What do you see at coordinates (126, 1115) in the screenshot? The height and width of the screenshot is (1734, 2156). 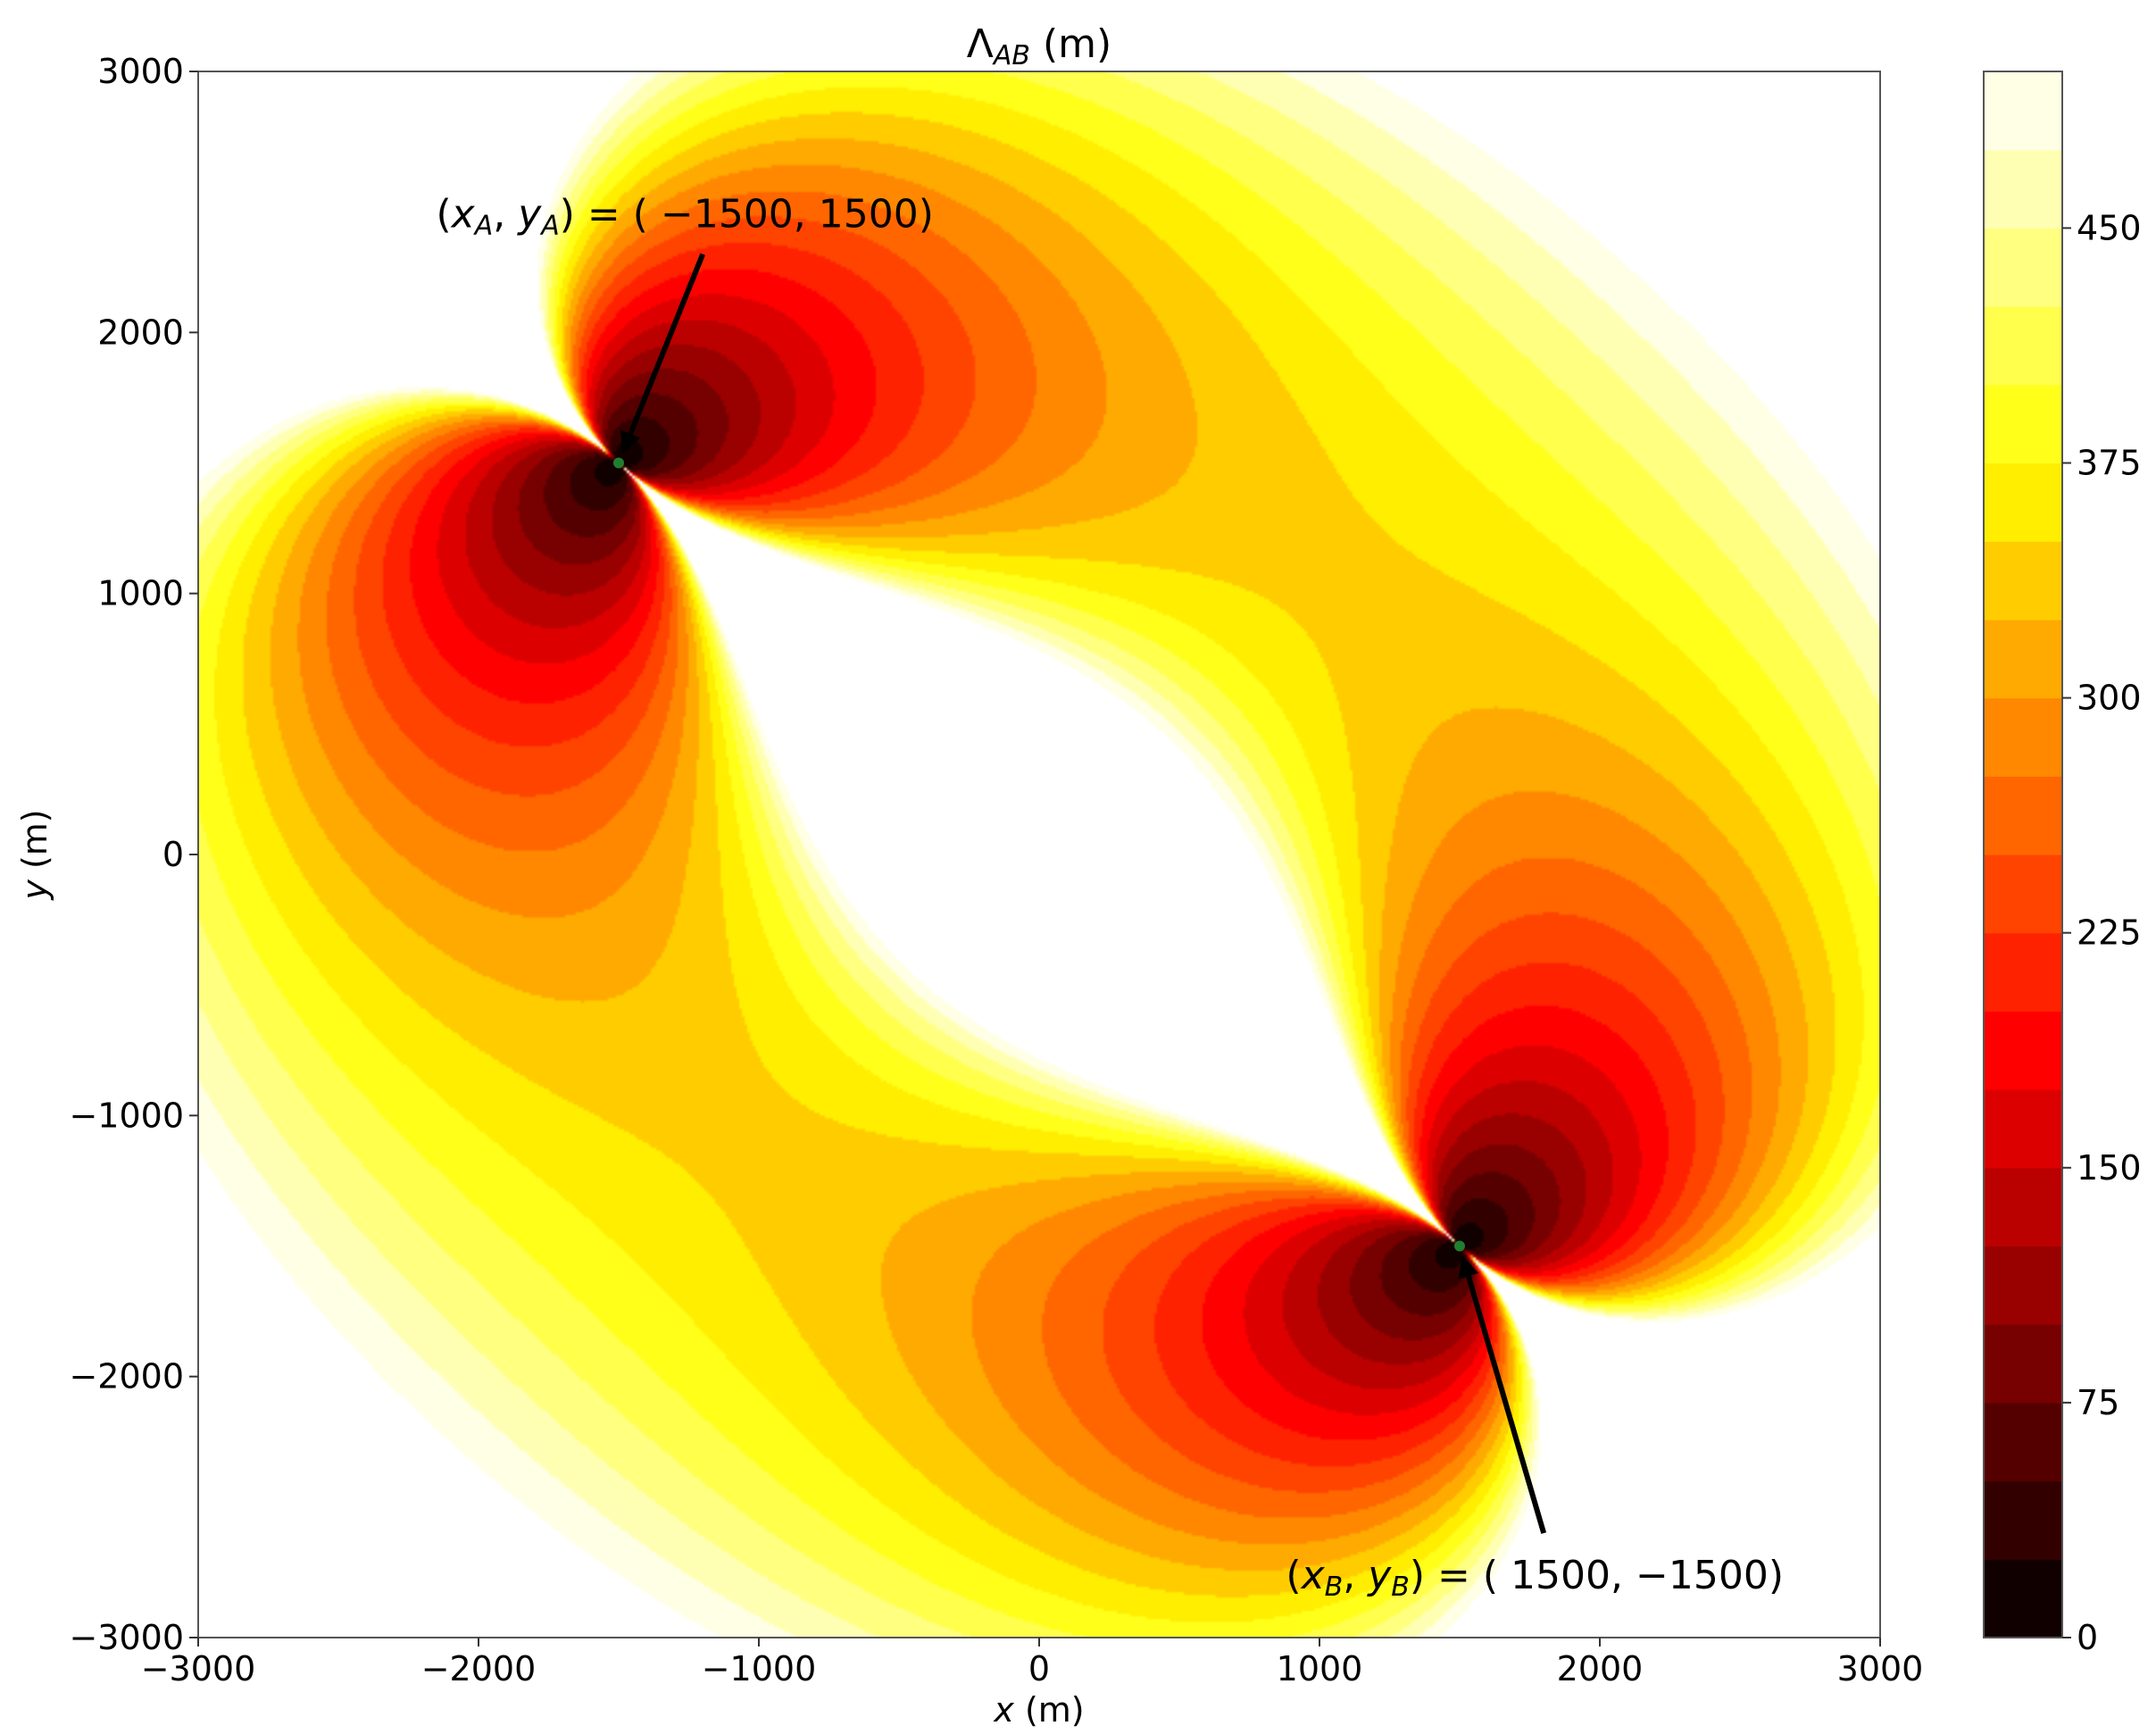 I see `y-tick-label: −1000` at bounding box center [126, 1115].